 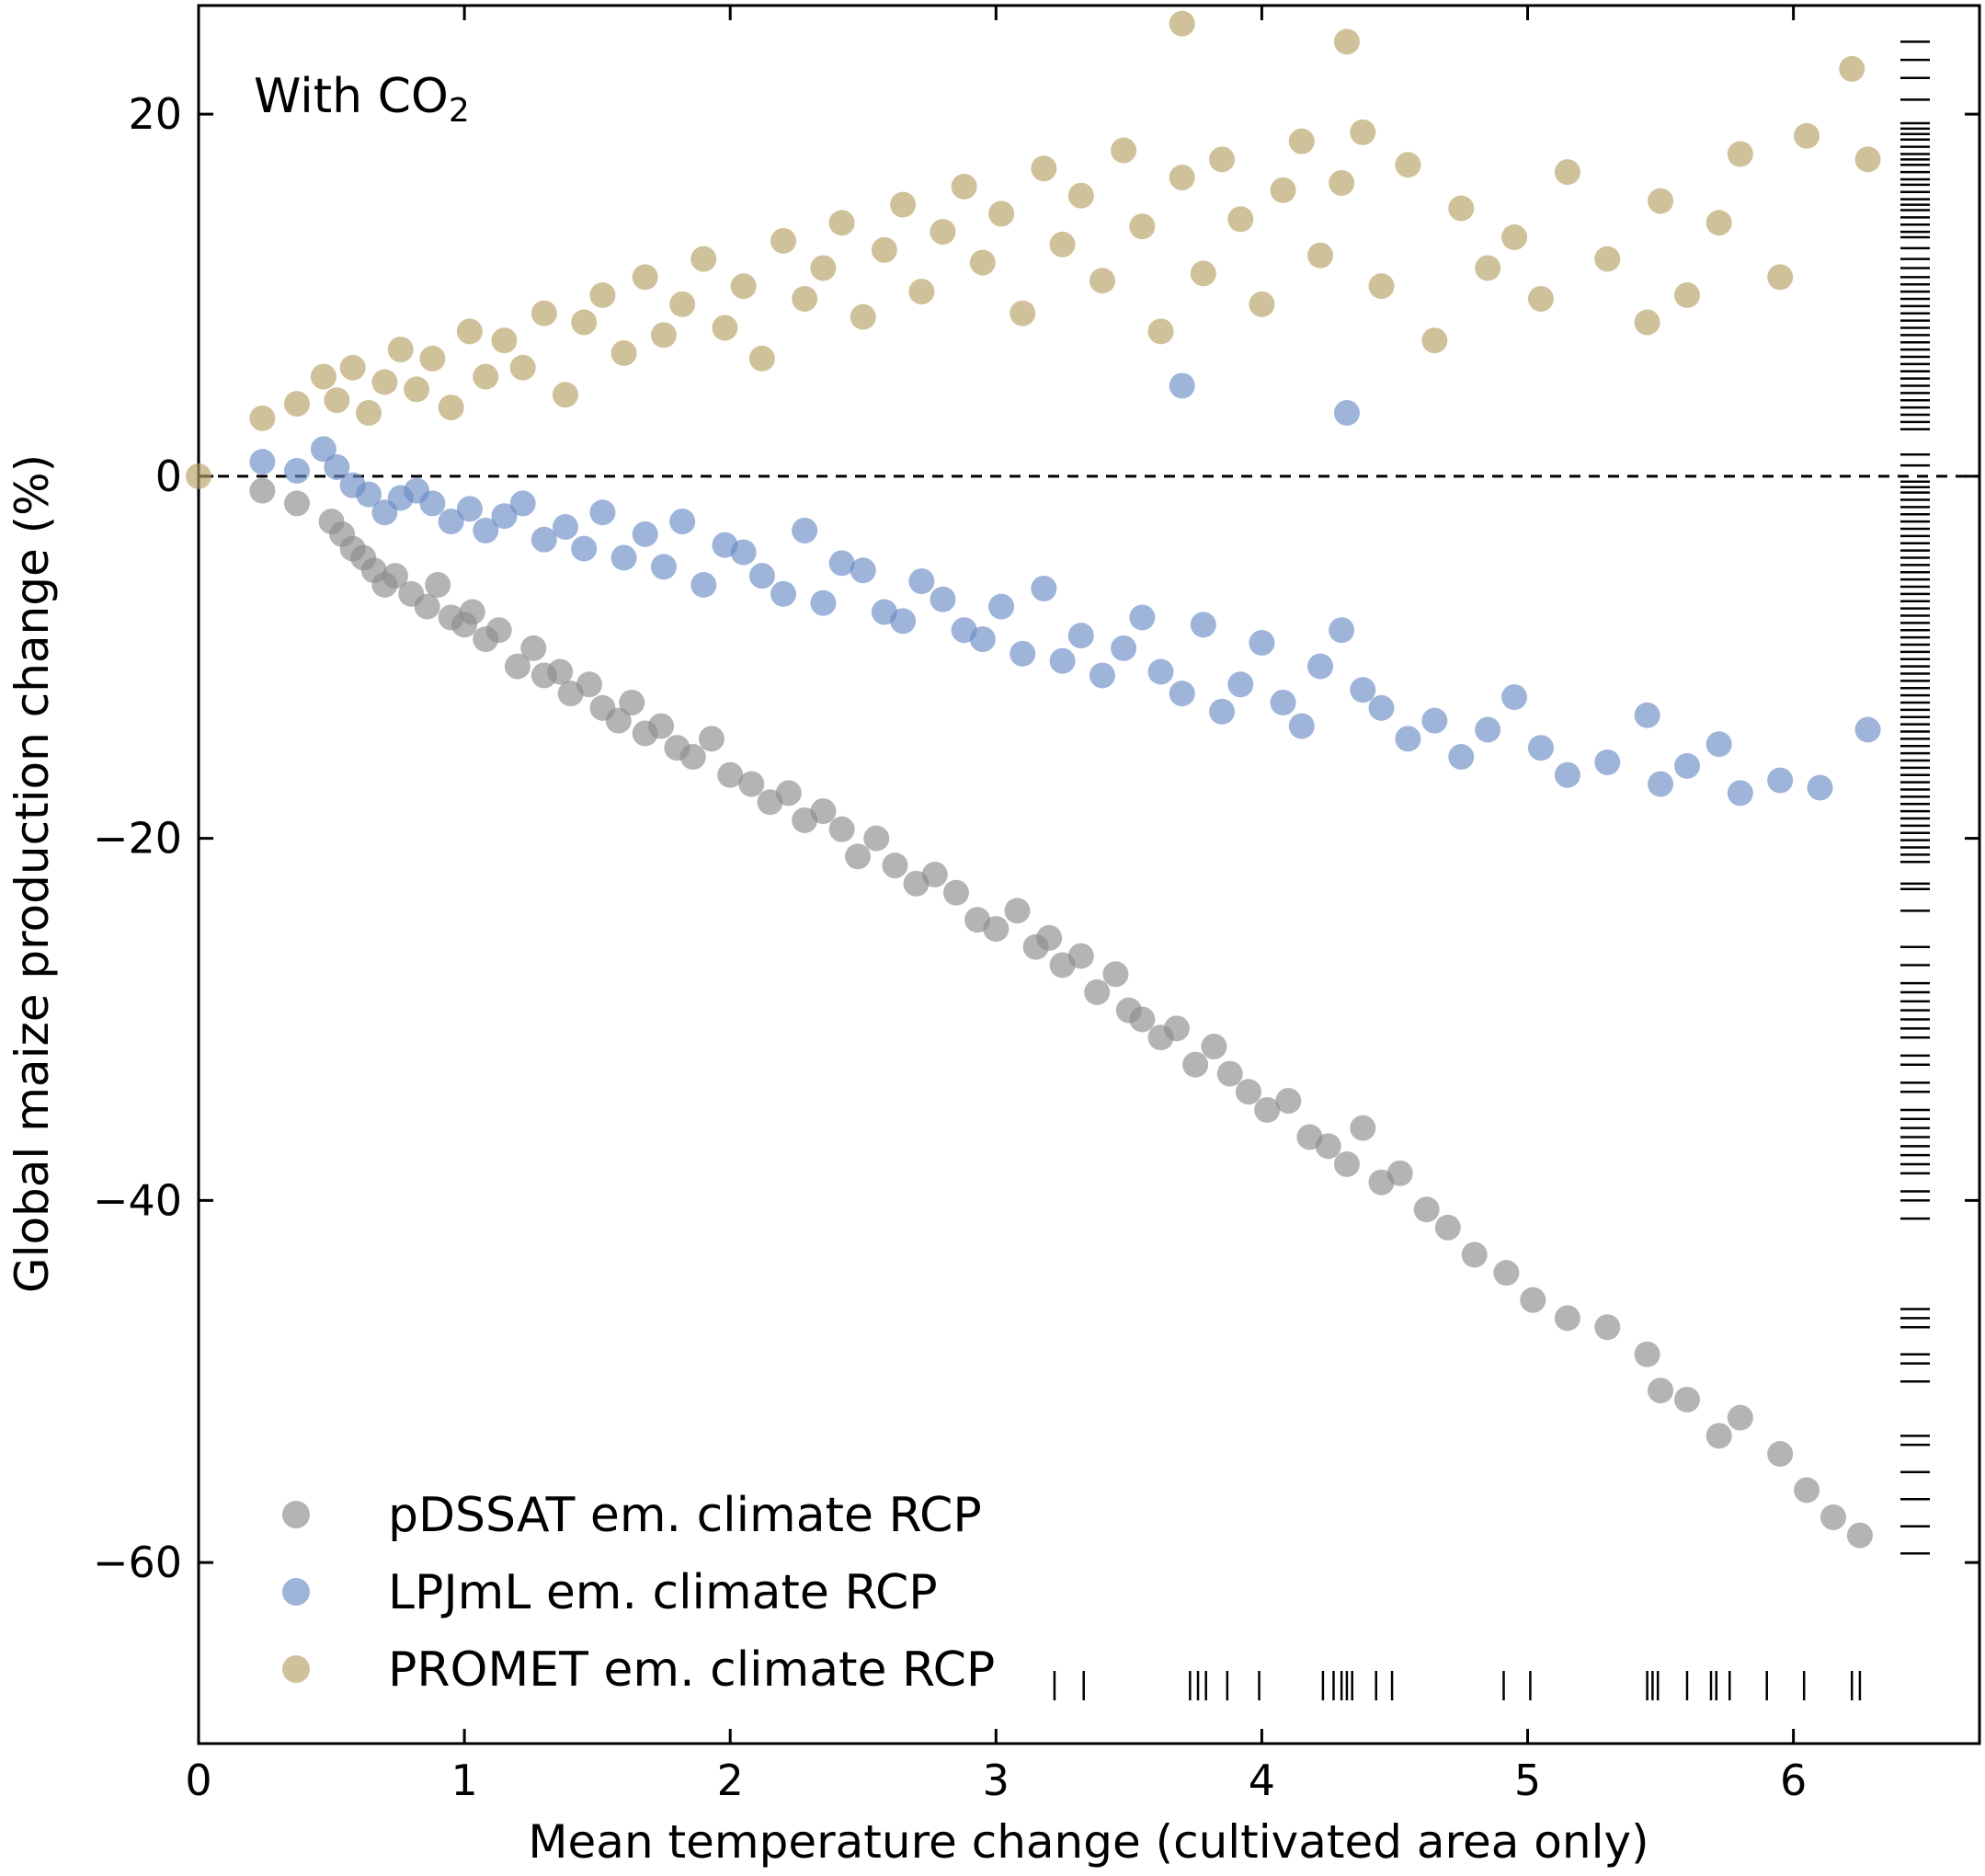 I want to click on legend-label: LPJmL em. climate RCP, so click(x=663, y=1592).